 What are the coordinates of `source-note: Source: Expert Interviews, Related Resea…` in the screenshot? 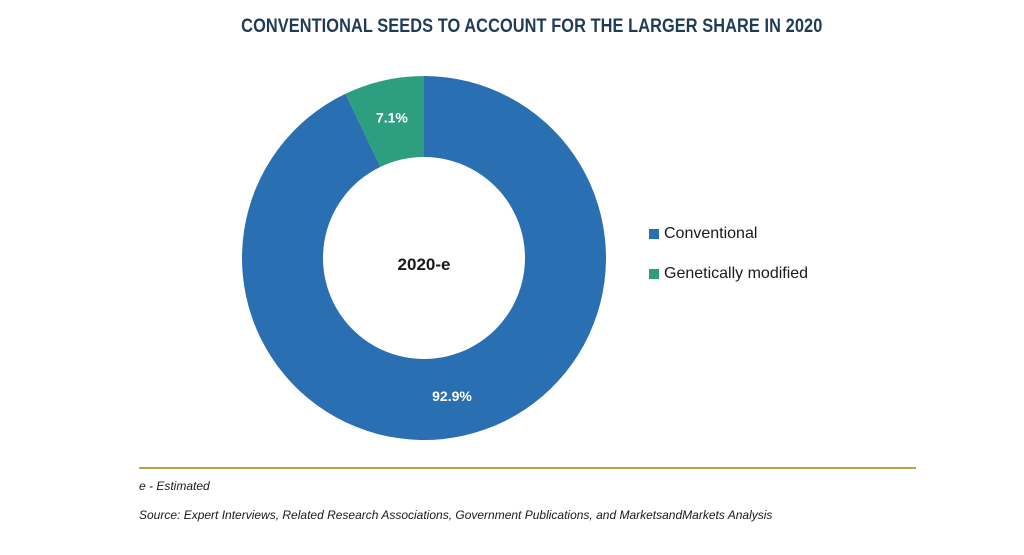 It's located at (456, 515).